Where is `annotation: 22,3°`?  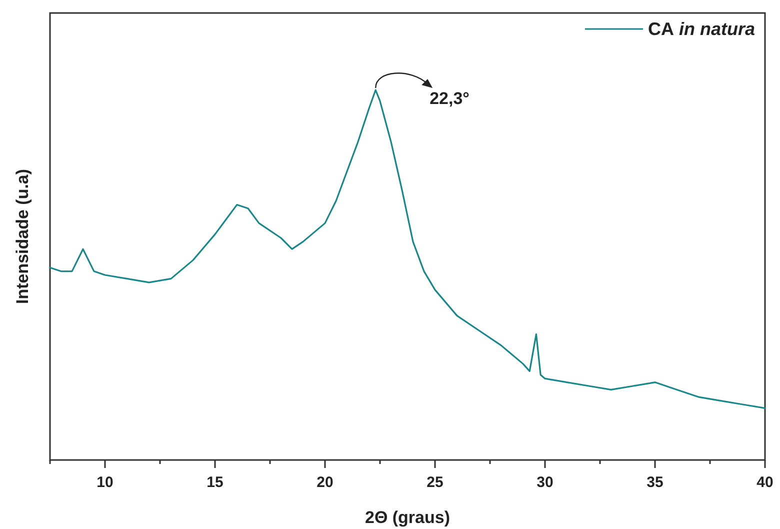 annotation: 22,3° is located at coordinates (450, 98).